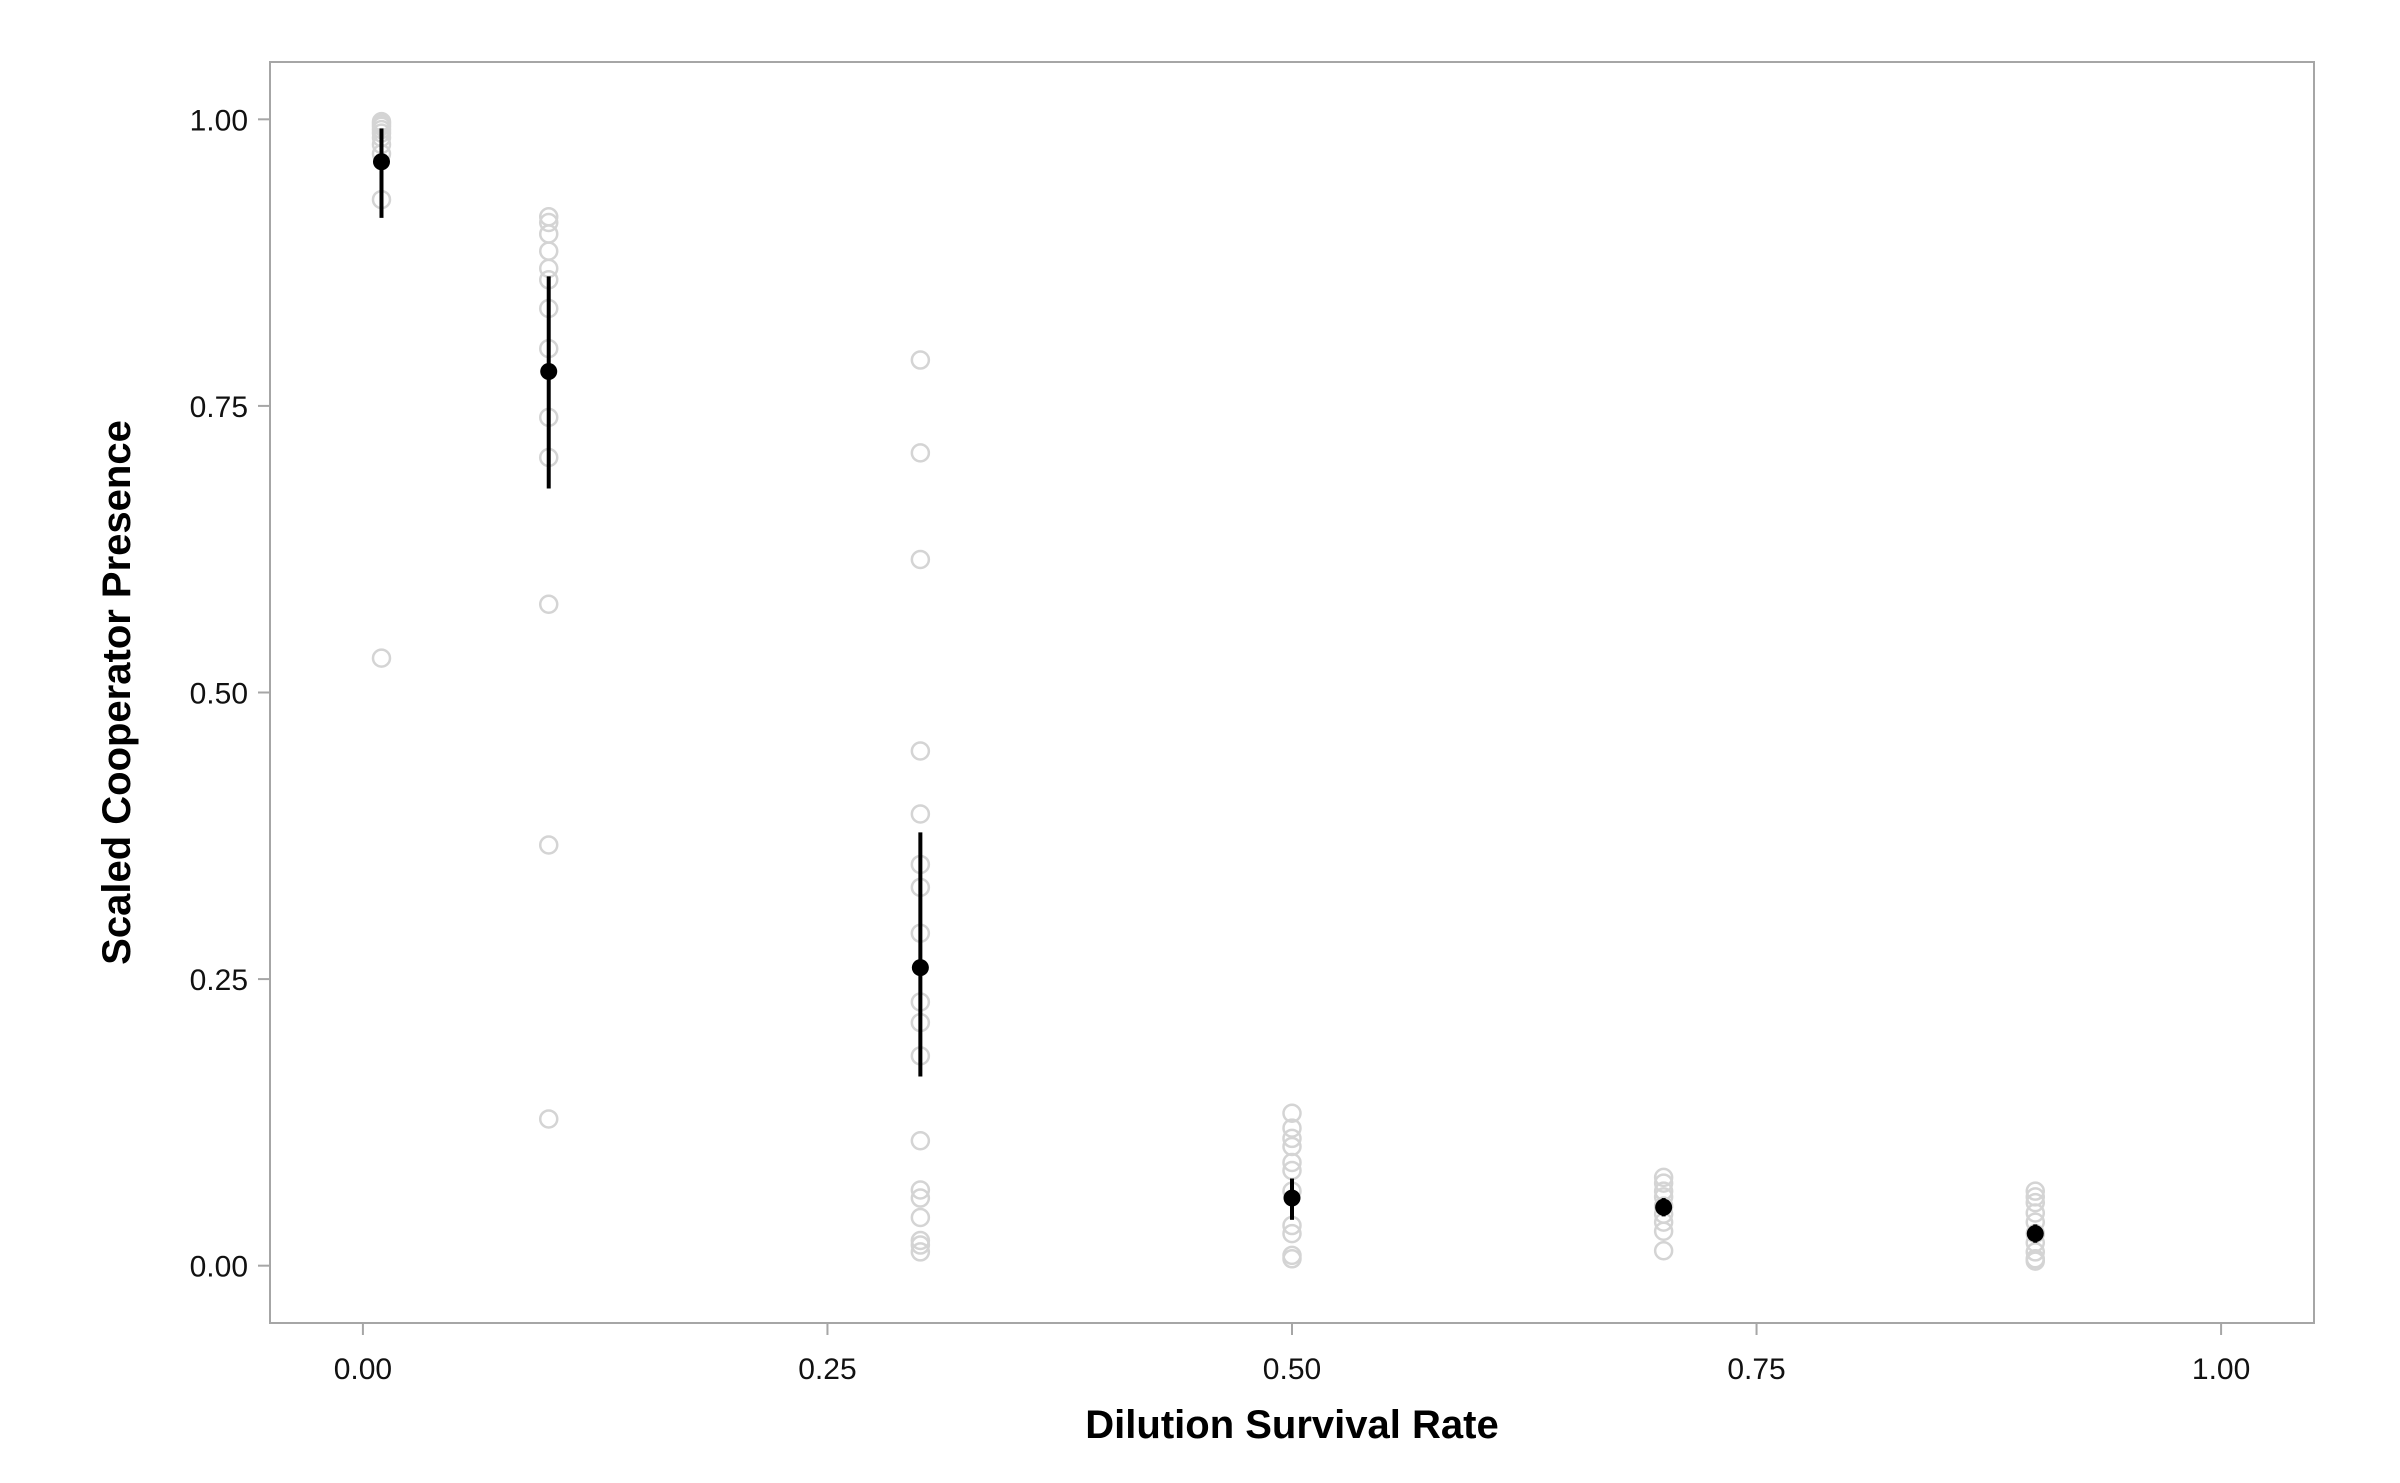 The width and height of the screenshot is (2400, 1483). I want to click on y-axis-title: Scaled Cooperator Presence, so click(117, 692).